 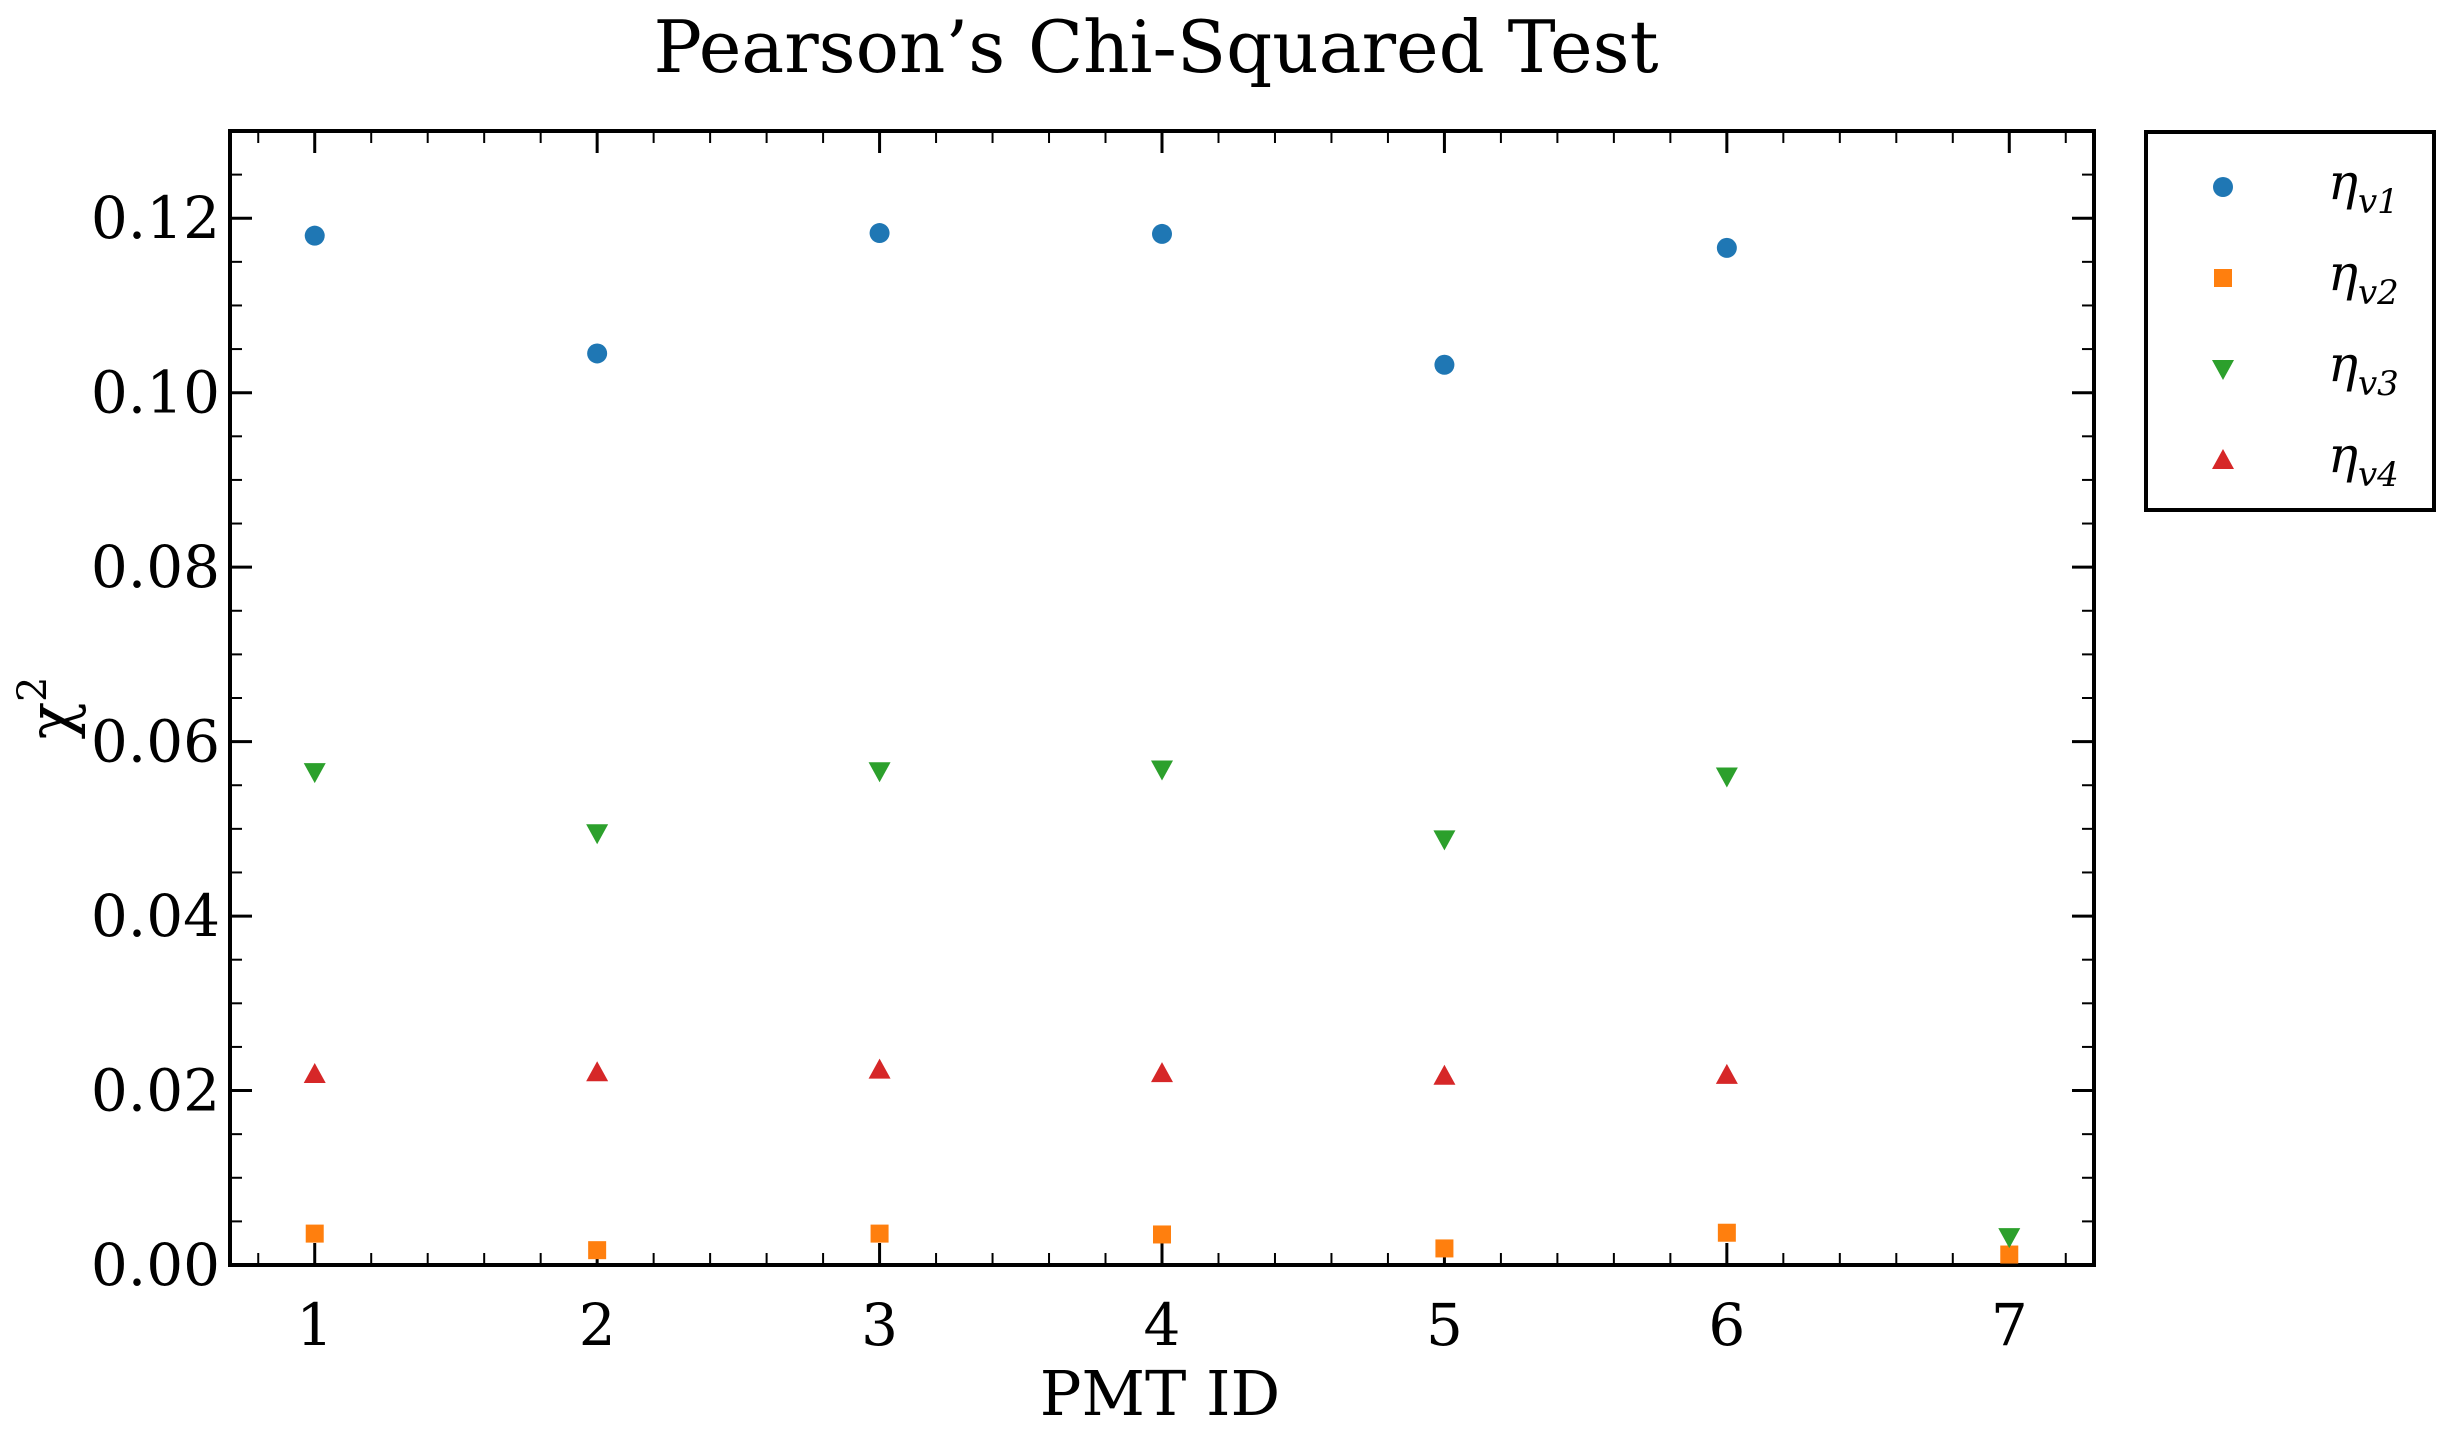 What do you see at coordinates (2223, 187) in the screenshot?
I see `legend-marker-v1` at bounding box center [2223, 187].